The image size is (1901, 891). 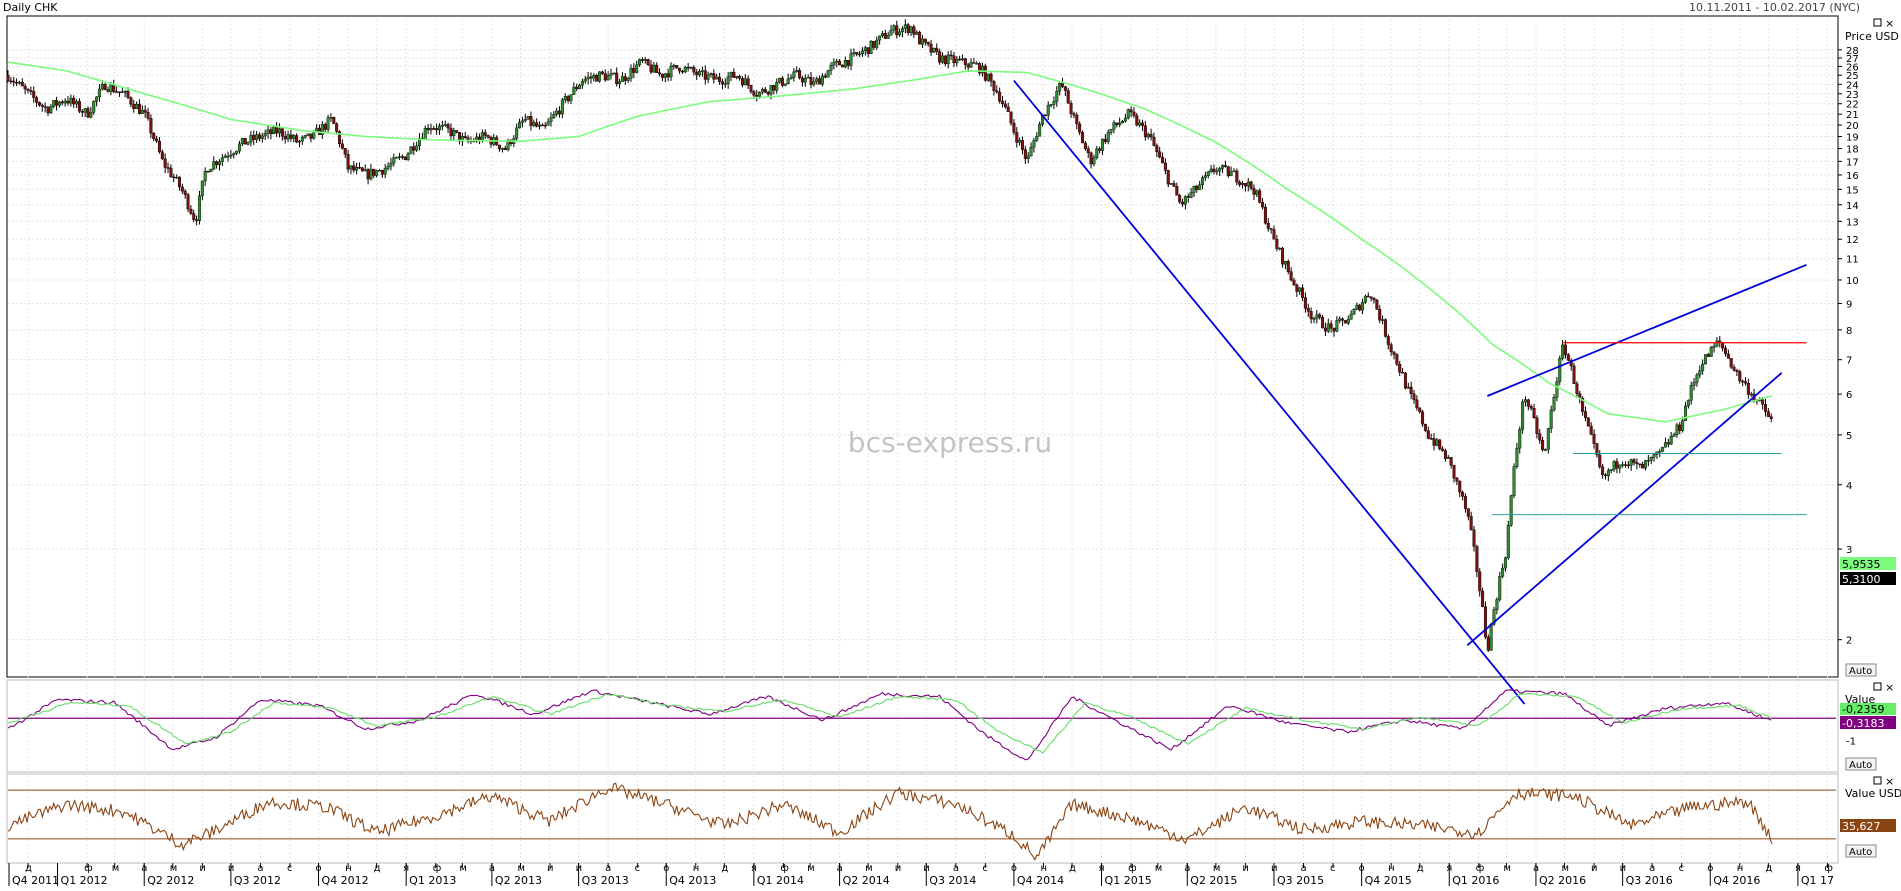 I want to click on price-tick-label: 3, so click(x=1849, y=550).